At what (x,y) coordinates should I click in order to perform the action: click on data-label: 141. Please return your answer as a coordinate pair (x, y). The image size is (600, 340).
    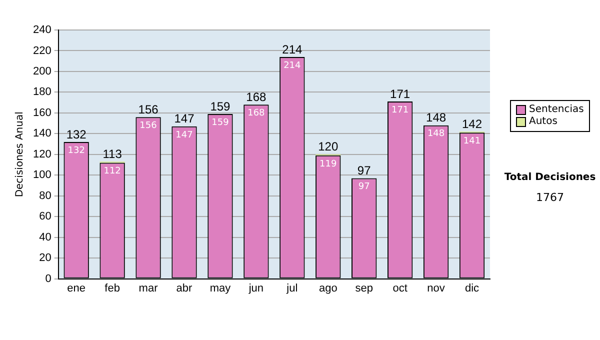
    Looking at the image, I should click on (472, 141).